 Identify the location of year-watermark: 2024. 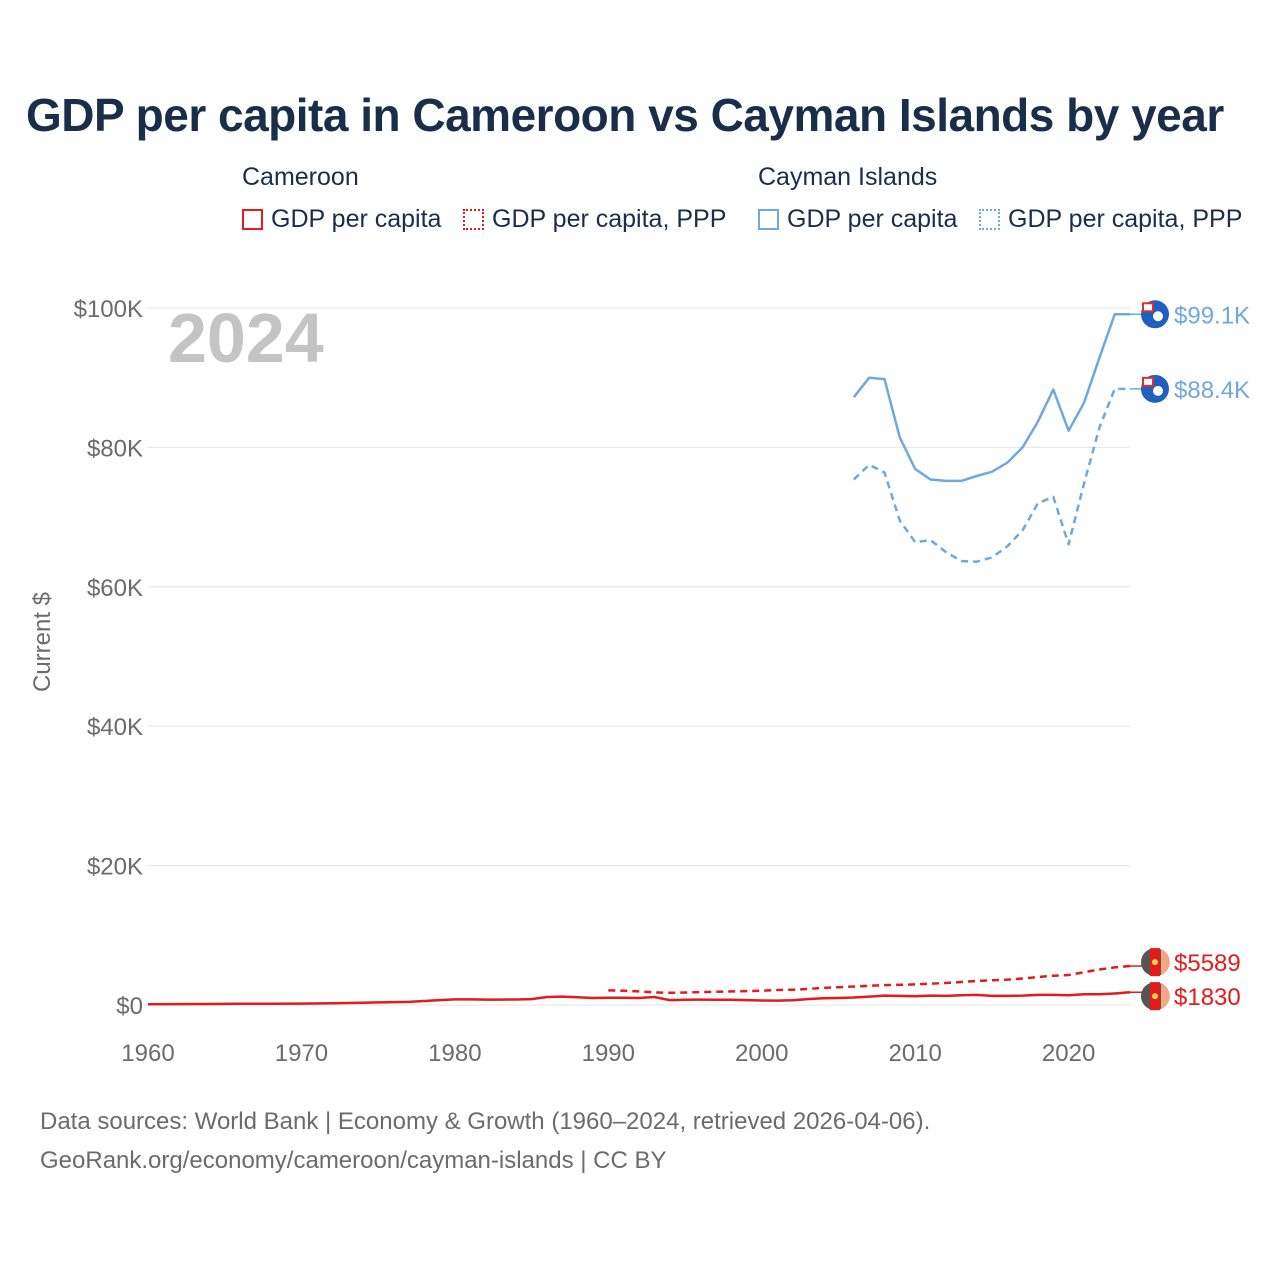
(246, 338).